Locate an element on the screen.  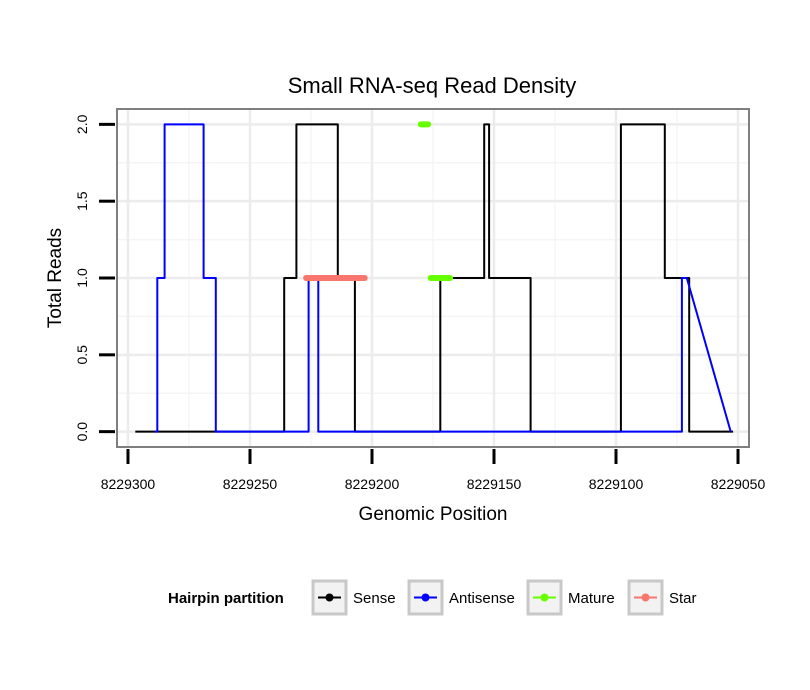
legend-label-mature: Mature is located at coordinates (591, 598).